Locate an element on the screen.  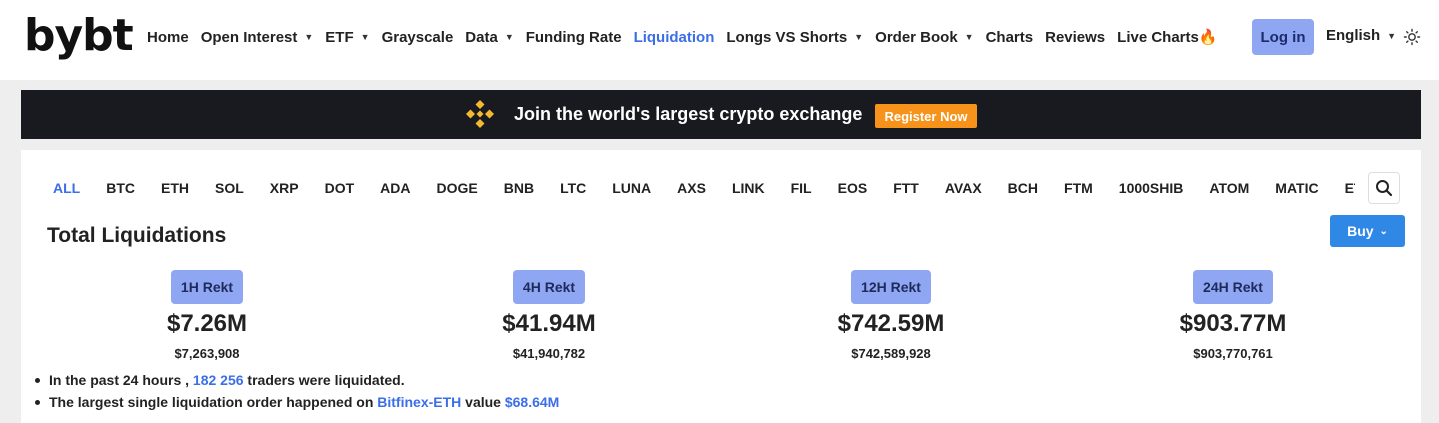
stat-24h: 24H Rekt $903.77M $903,770,761 is located at coordinates (1233, 315).